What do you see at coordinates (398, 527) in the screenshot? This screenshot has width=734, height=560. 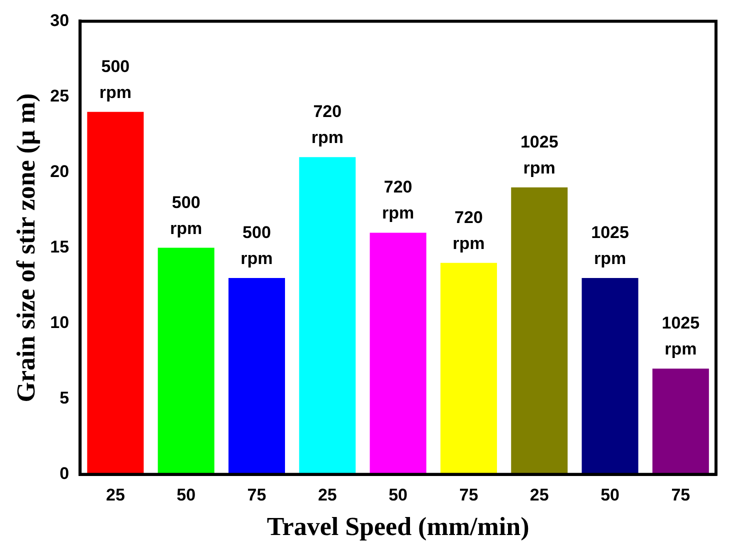 I see `x-axis-title: Travel Speed (mm/min)` at bounding box center [398, 527].